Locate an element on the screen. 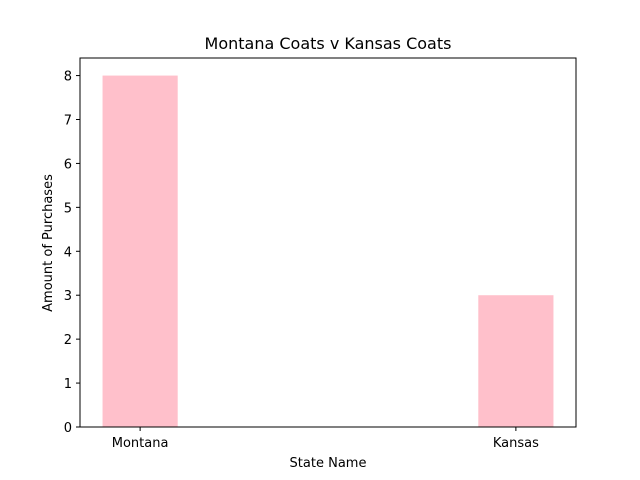 The height and width of the screenshot is (480, 640). chart-title: Montana Coats v Kansas Coats is located at coordinates (328, 43).